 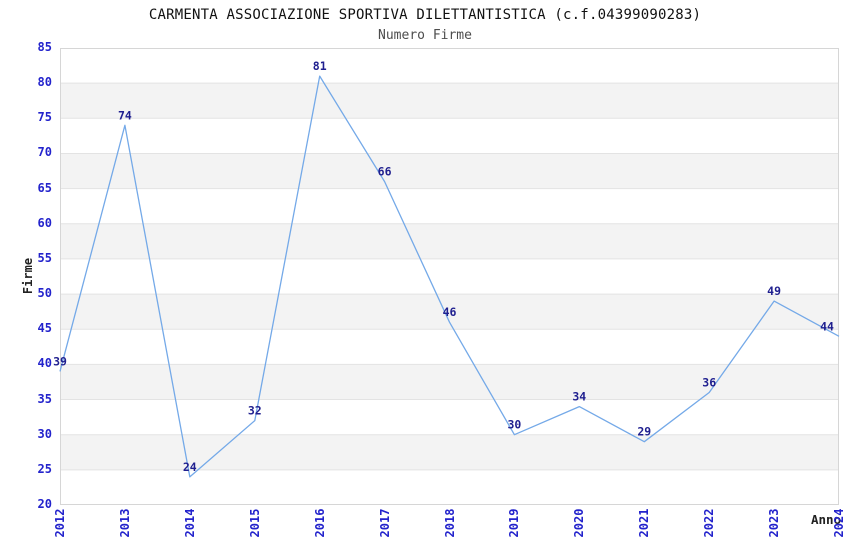 What do you see at coordinates (254, 523) in the screenshot?
I see `x-tick-label: 2015` at bounding box center [254, 523].